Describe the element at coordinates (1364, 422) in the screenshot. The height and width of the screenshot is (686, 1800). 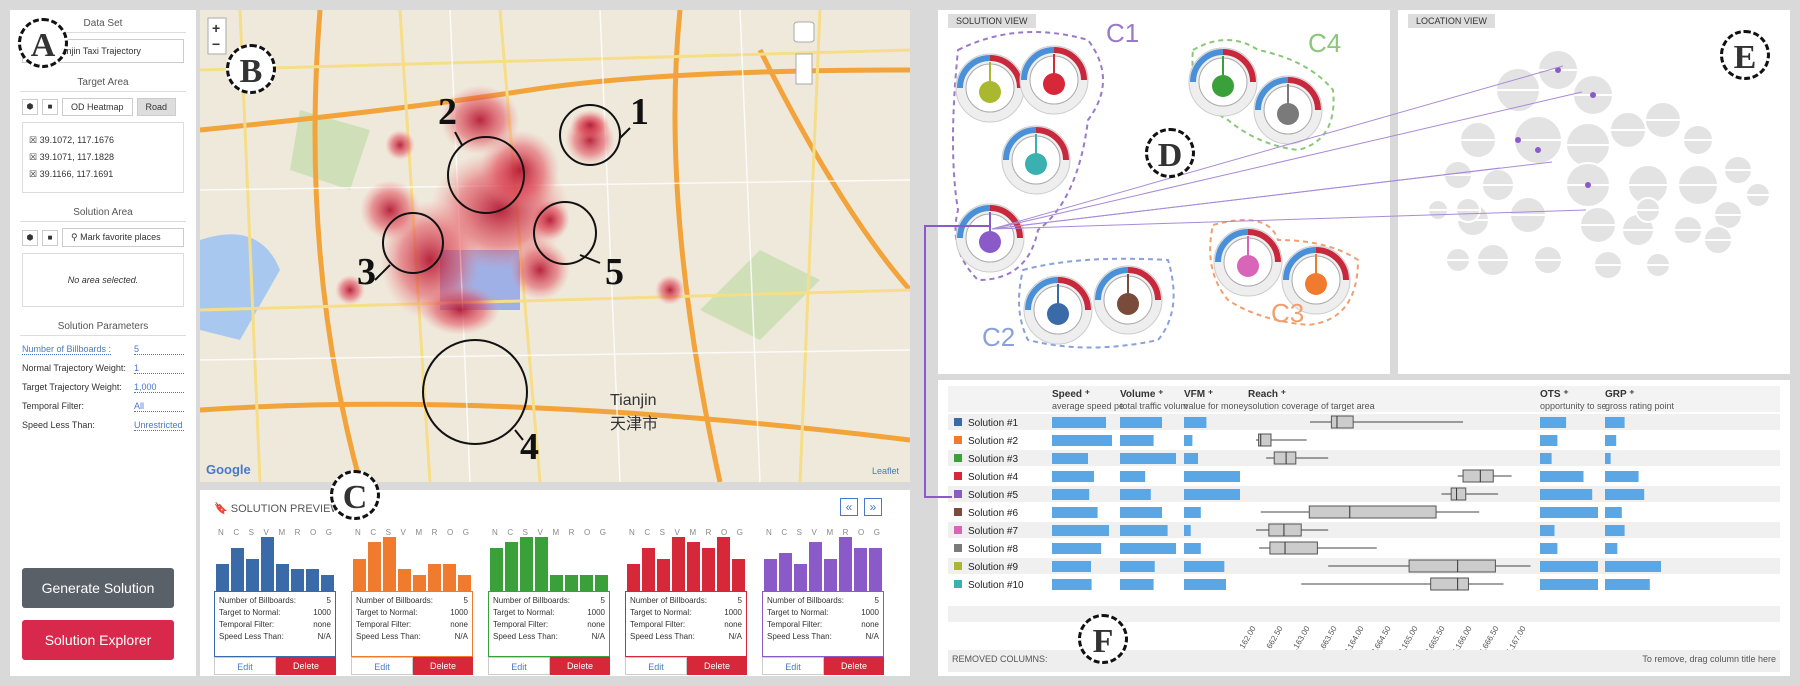
I see `table-row: Solution #1` at that location.